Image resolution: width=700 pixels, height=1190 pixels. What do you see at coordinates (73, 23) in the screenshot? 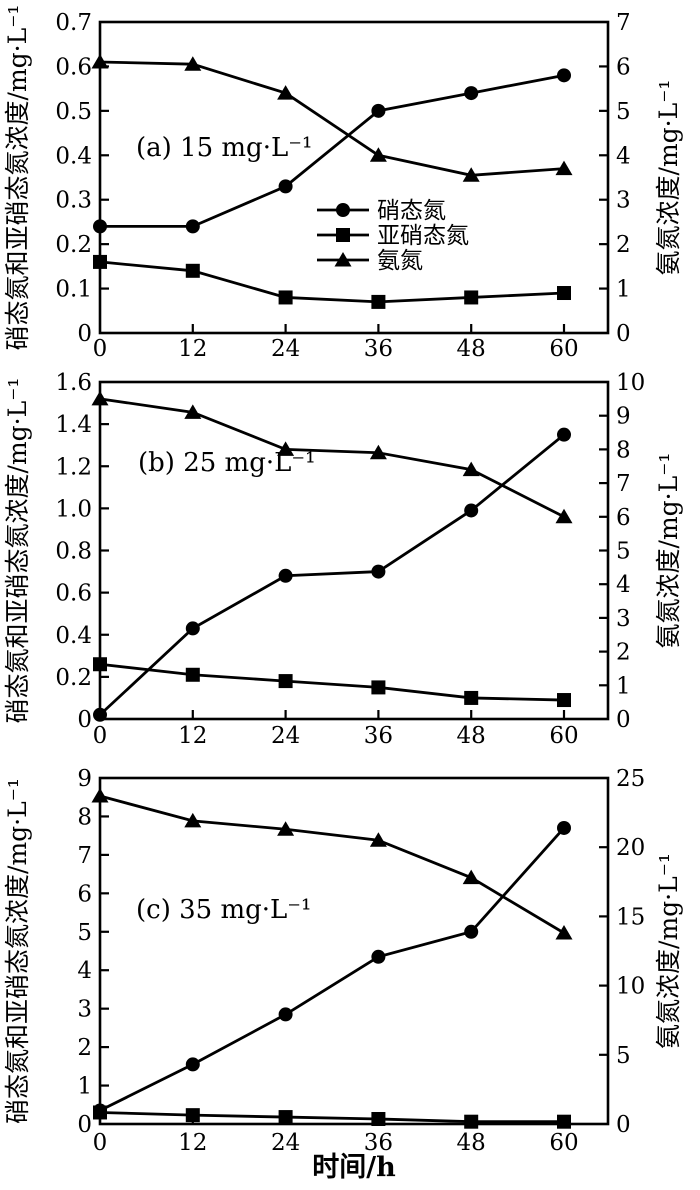
I see `left-axis-tick-label: 0.7` at bounding box center [73, 23].